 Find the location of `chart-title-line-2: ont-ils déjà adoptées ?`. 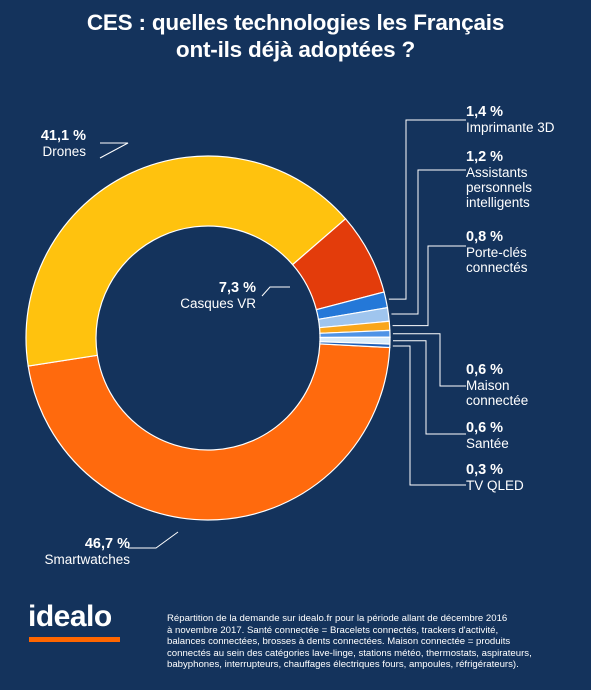

chart-title-line-2: ont-ils déjà adoptées ? is located at coordinates (295, 49).